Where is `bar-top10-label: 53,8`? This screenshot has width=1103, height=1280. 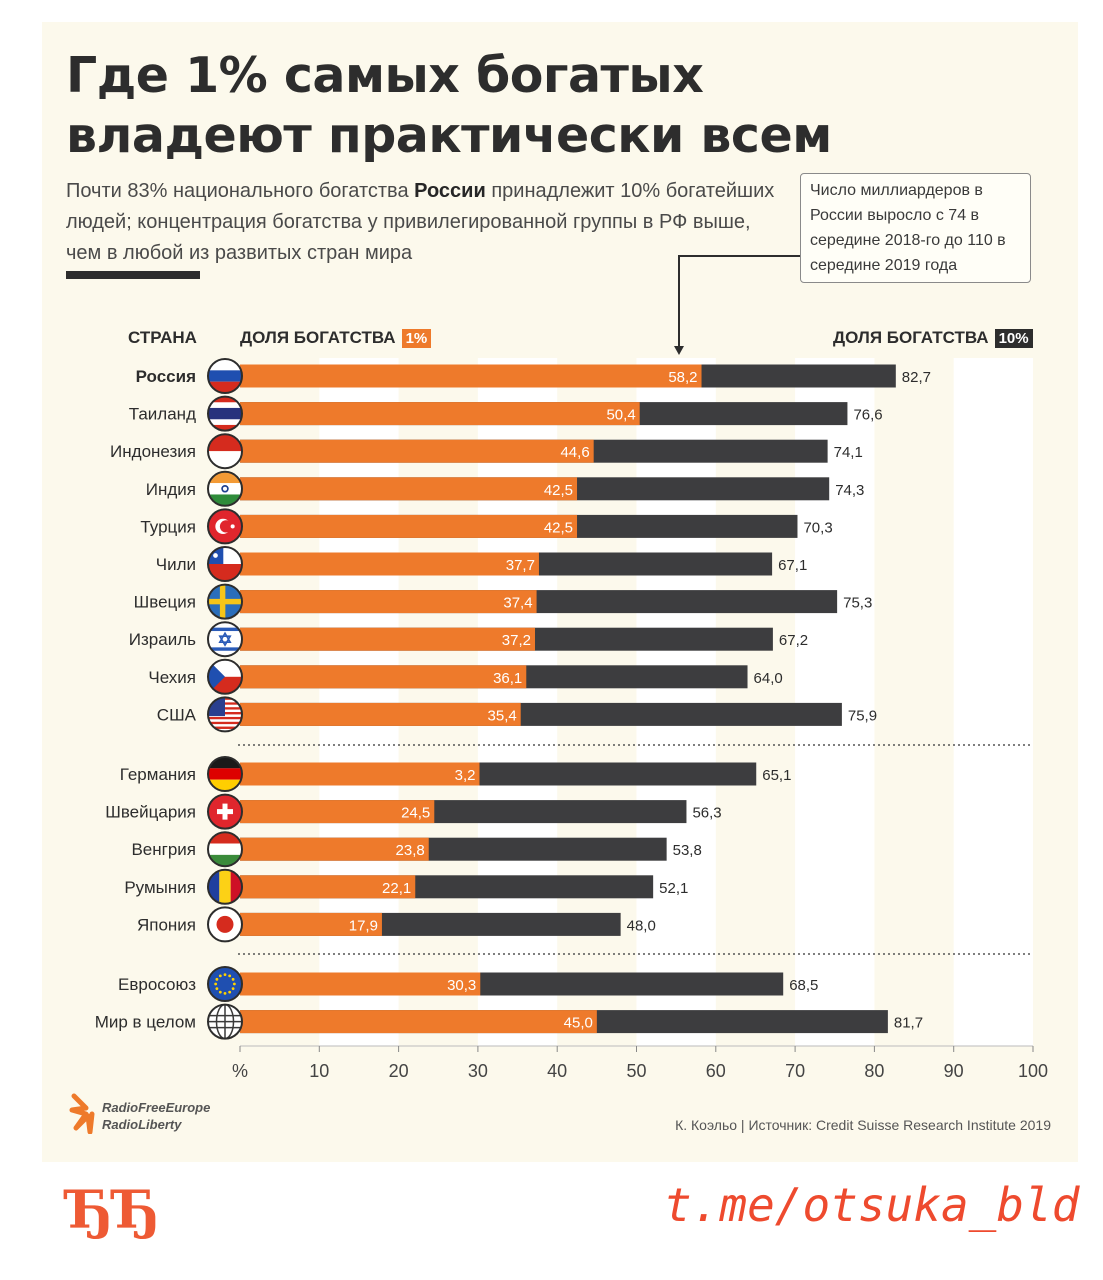
bar-top10-label: 53,8 is located at coordinates (687, 850).